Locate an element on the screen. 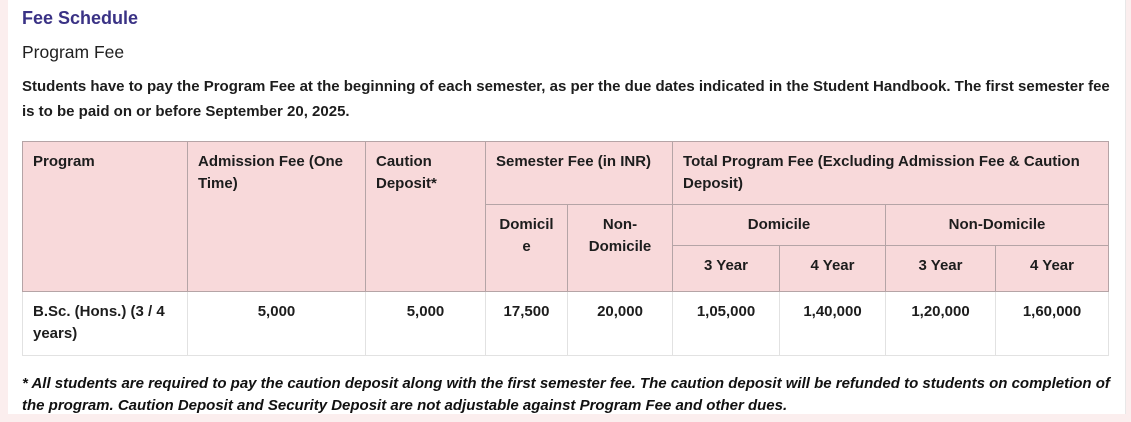 The height and width of the screenshot is (422, 1131). cell-semester-non-domicile: 20,000 is located at coordinates (620, 323).